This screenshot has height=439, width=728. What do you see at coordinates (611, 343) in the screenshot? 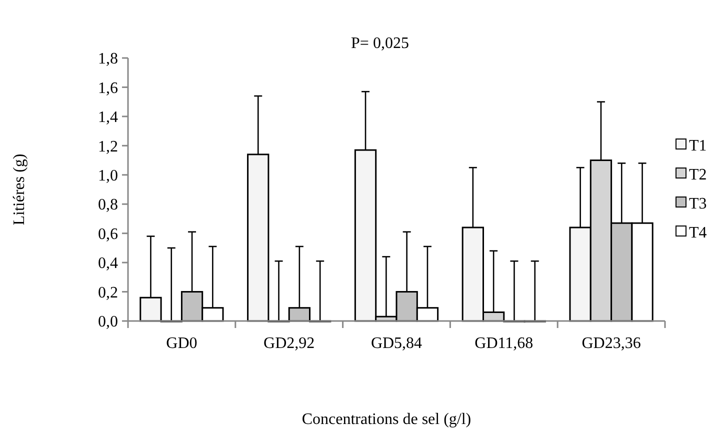
I see `x-tick-label: GD23,36` at bounding box center [611, 343].